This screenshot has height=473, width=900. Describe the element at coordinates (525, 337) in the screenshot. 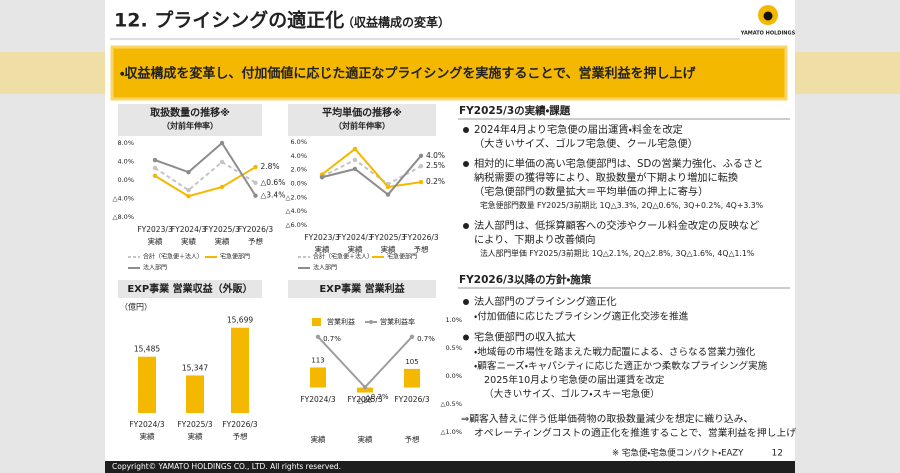

I see `bullet-text: 宅急便部門の収入拡大` at that location.